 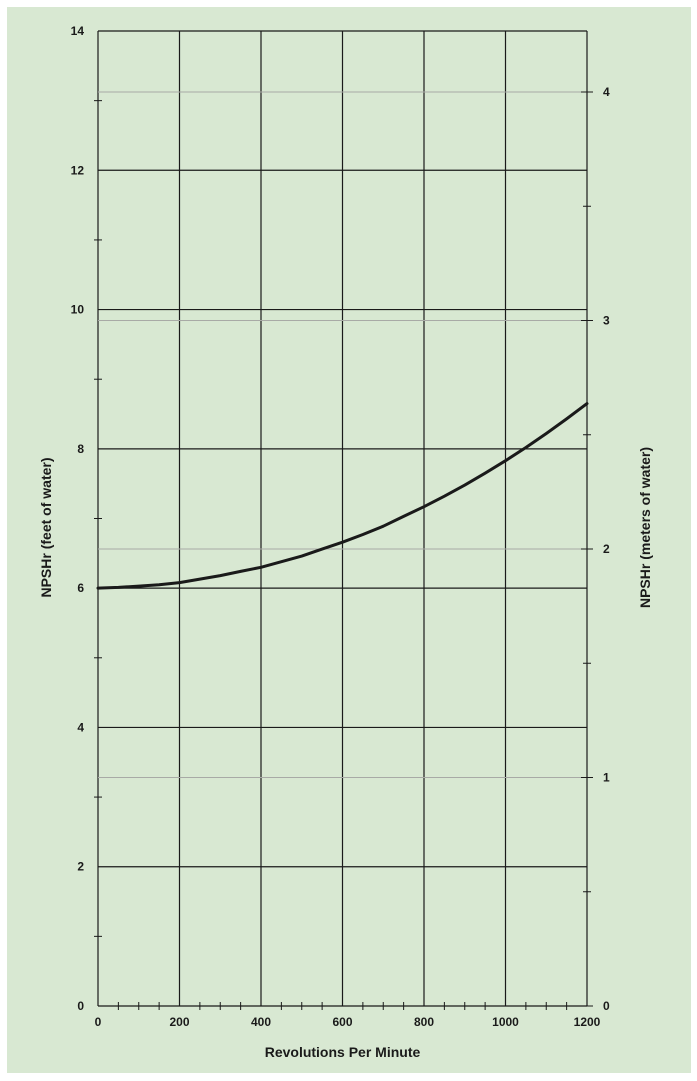 What do you see at coordinates (606, 1006) in the screenshot?
I see `y2-tick-label: 0` at bounding box center [606, 1006].